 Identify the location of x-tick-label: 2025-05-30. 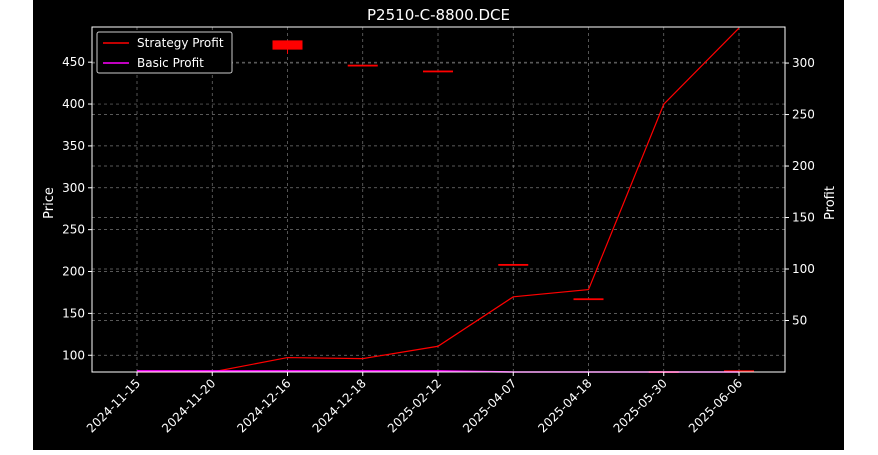
(640, 405).